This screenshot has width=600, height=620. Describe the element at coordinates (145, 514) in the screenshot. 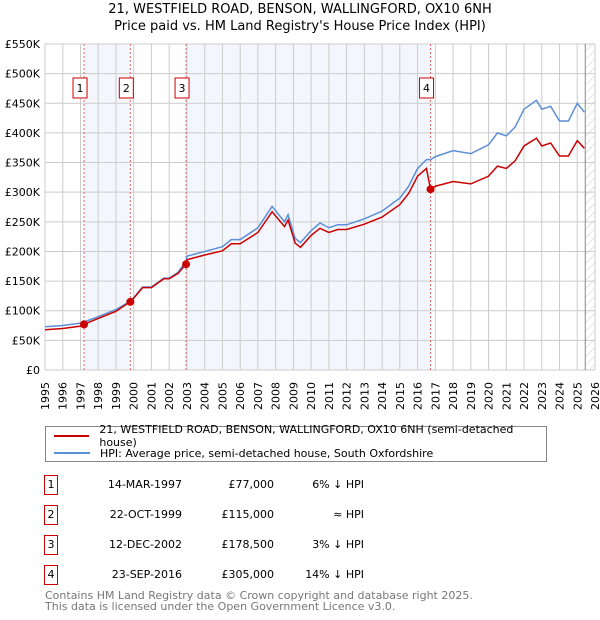

I see `sale-date: 22-OCT-1999` at that location.